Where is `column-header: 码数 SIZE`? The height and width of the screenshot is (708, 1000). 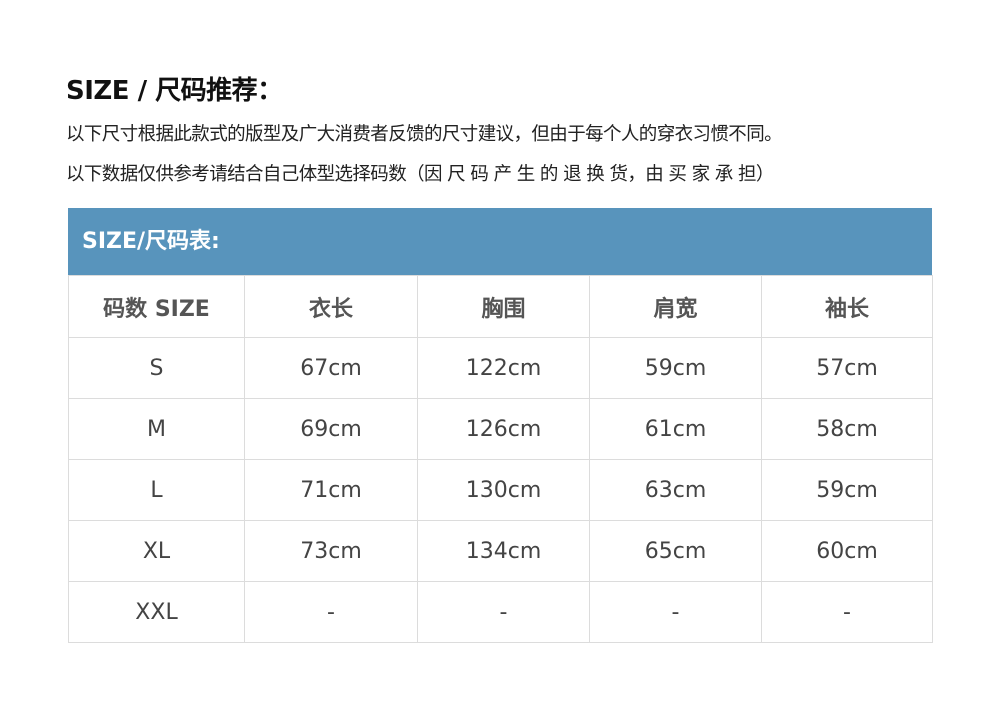
column-header: 码数 SIZE is located at coordinates (156, 306).